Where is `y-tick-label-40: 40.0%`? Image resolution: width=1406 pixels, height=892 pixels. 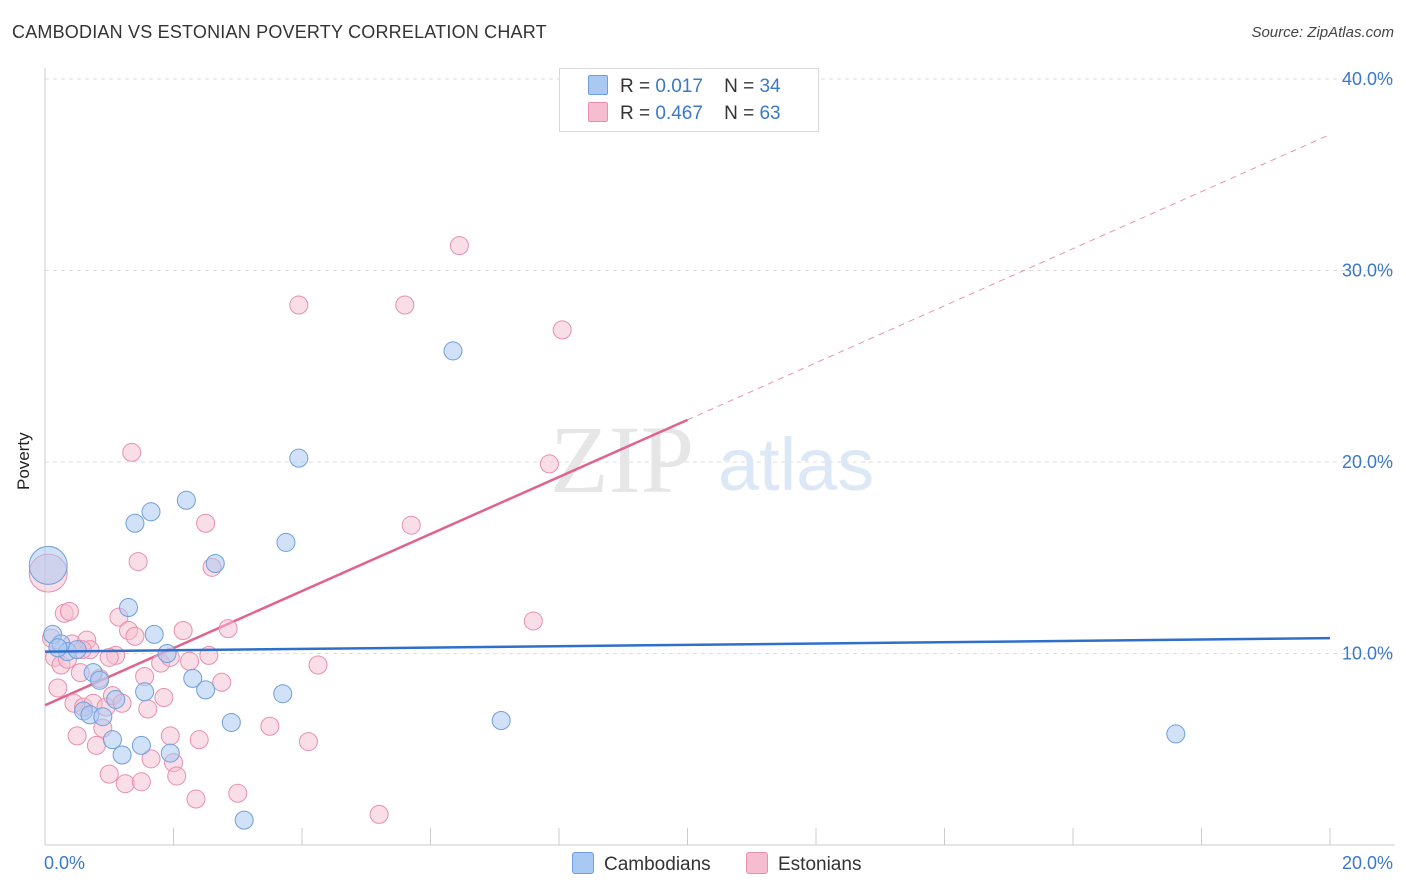 y-tick-label-40: 40.0% is located at coordinates (1367, 79).